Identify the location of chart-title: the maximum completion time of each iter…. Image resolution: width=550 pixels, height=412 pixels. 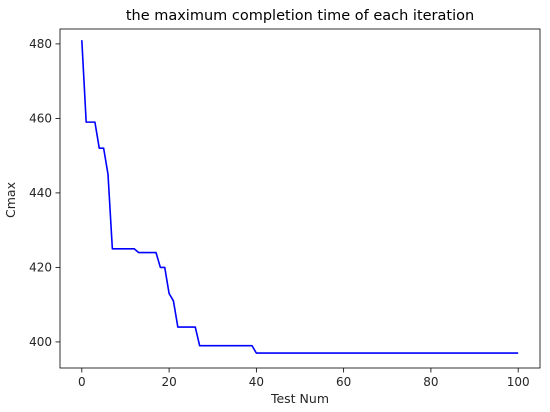
(300, 16).